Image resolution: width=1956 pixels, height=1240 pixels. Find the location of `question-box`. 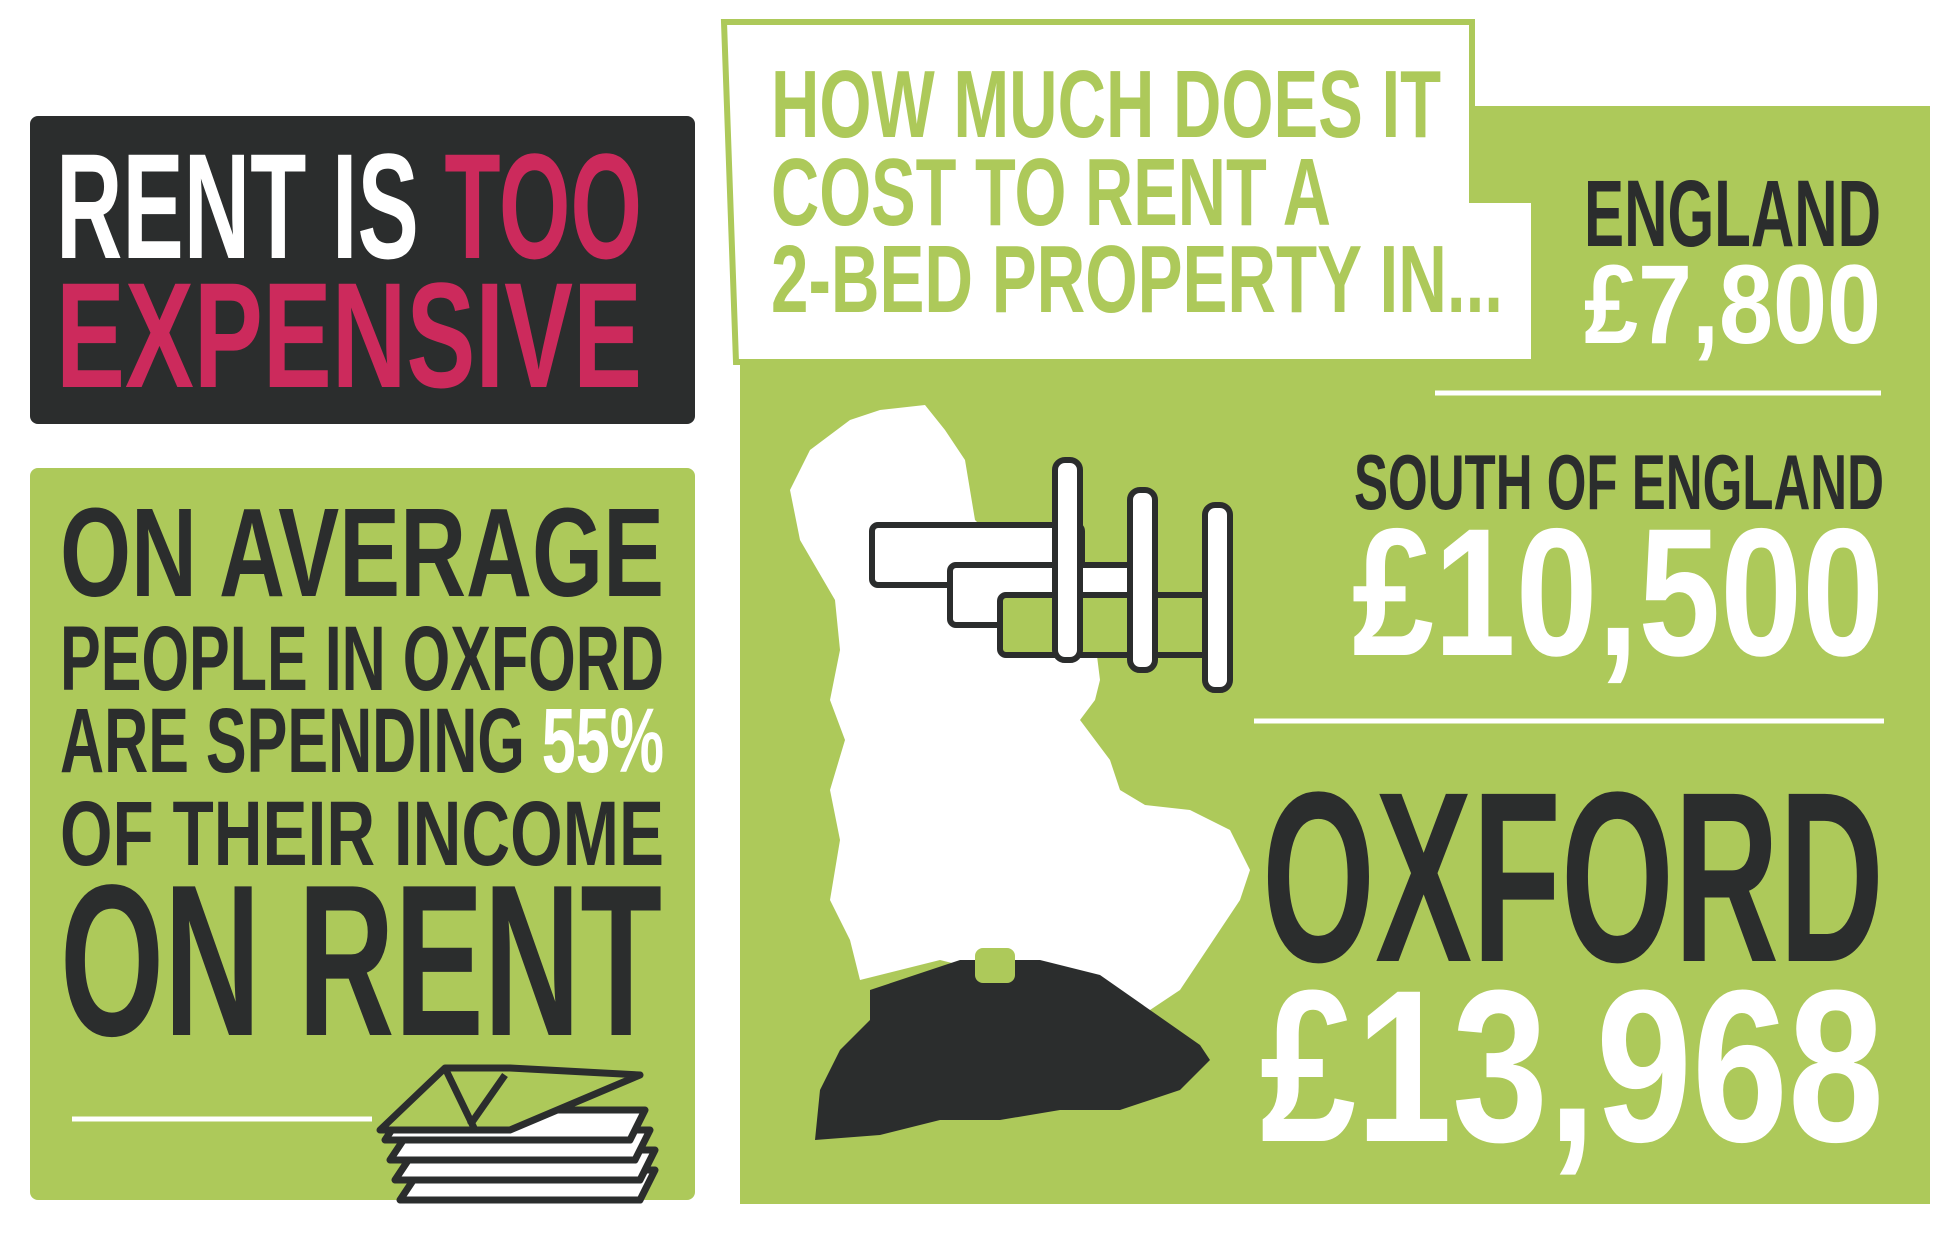

question-box is located at coordinates (1128, 192).